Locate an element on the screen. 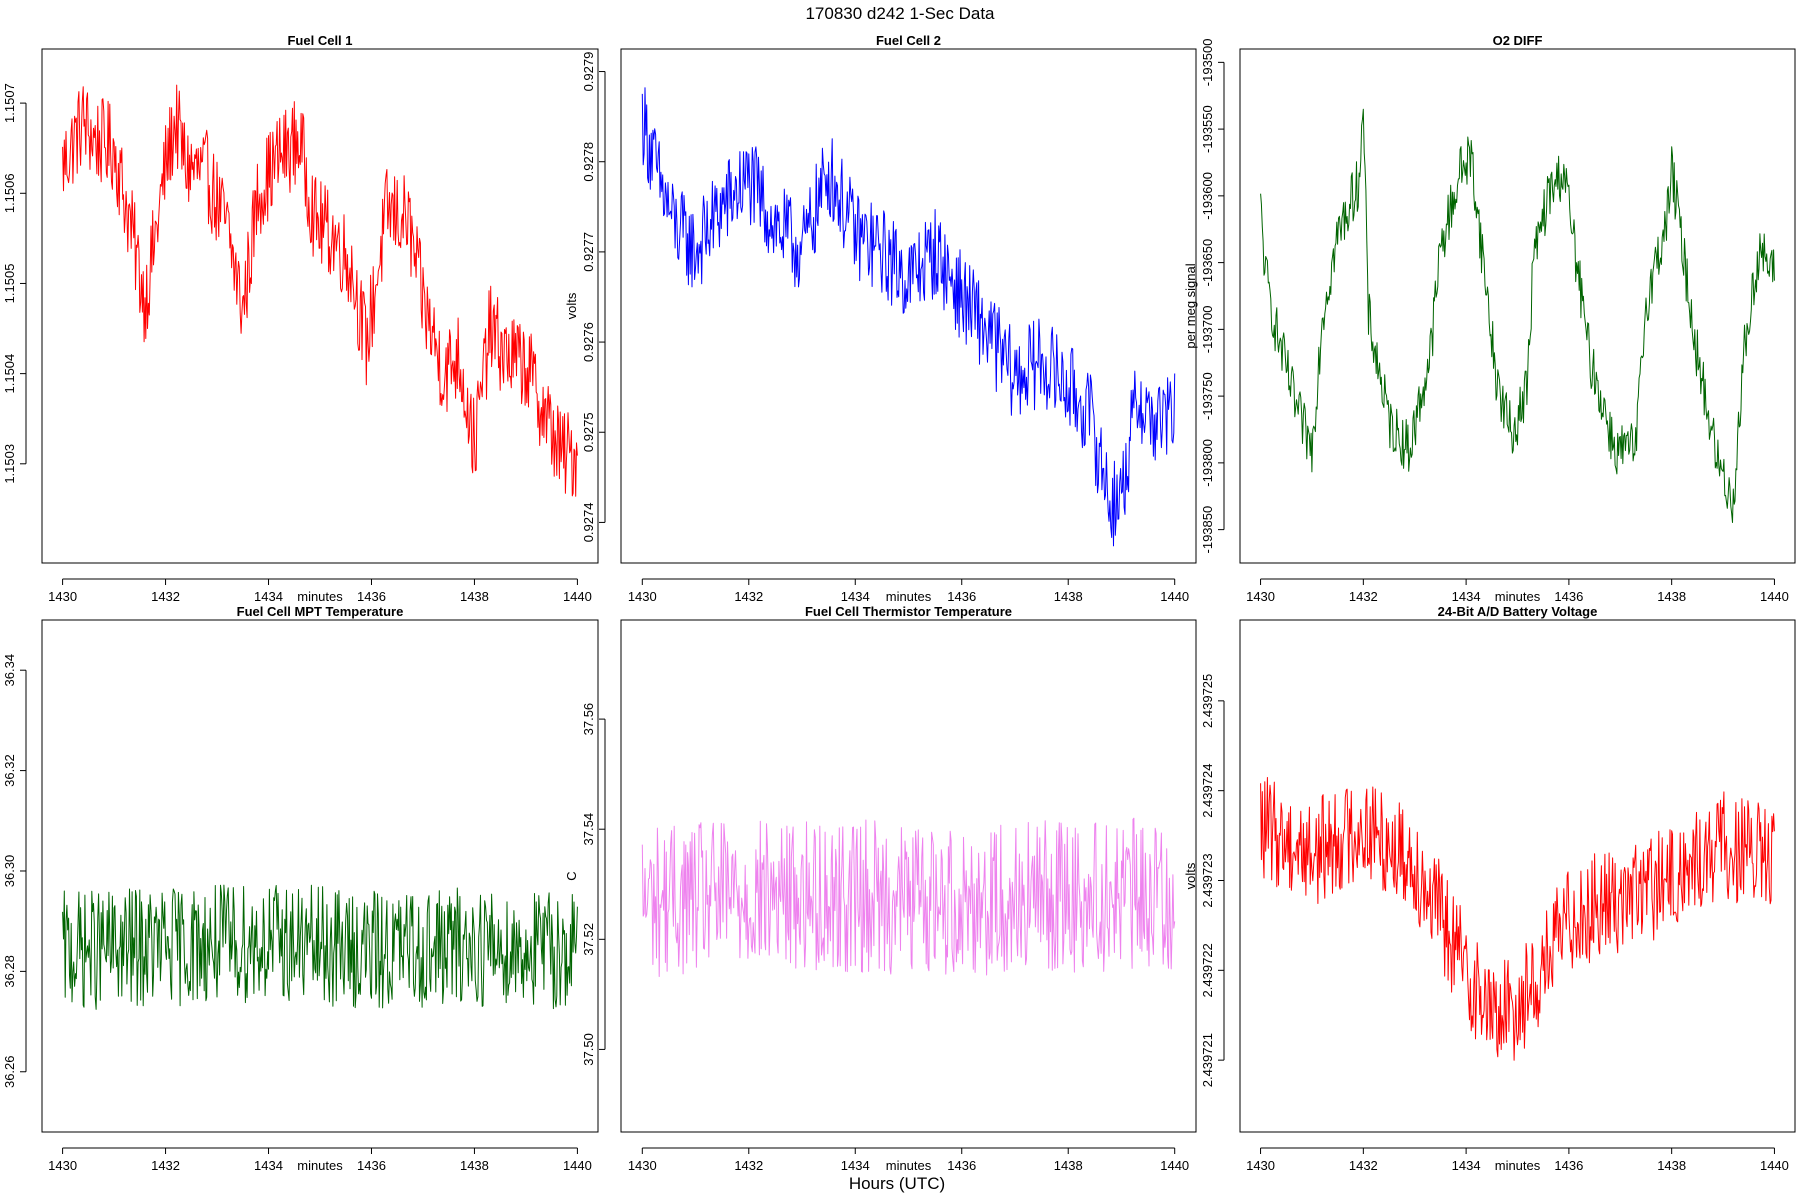  y-tick-label: 37.50 is located at coordinates (588, 1049).